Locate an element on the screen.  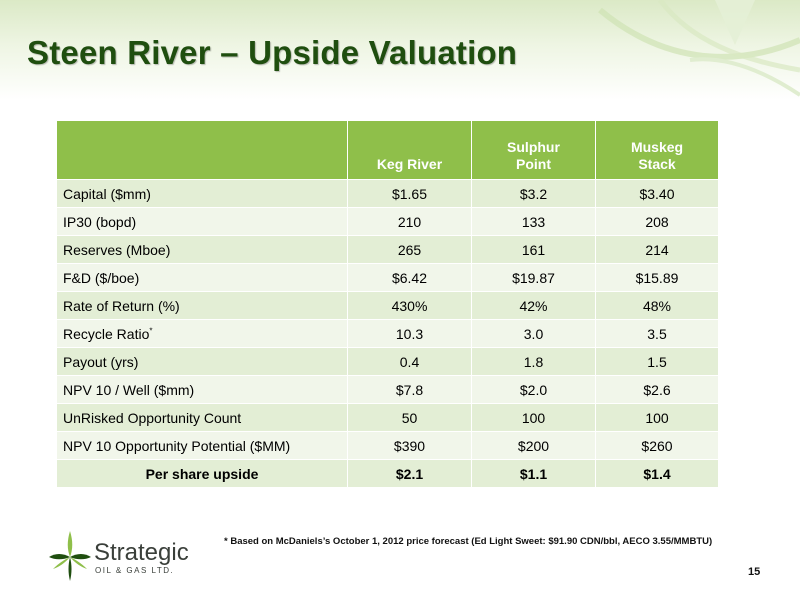
column-header-label is located at coordinates (202, 150).